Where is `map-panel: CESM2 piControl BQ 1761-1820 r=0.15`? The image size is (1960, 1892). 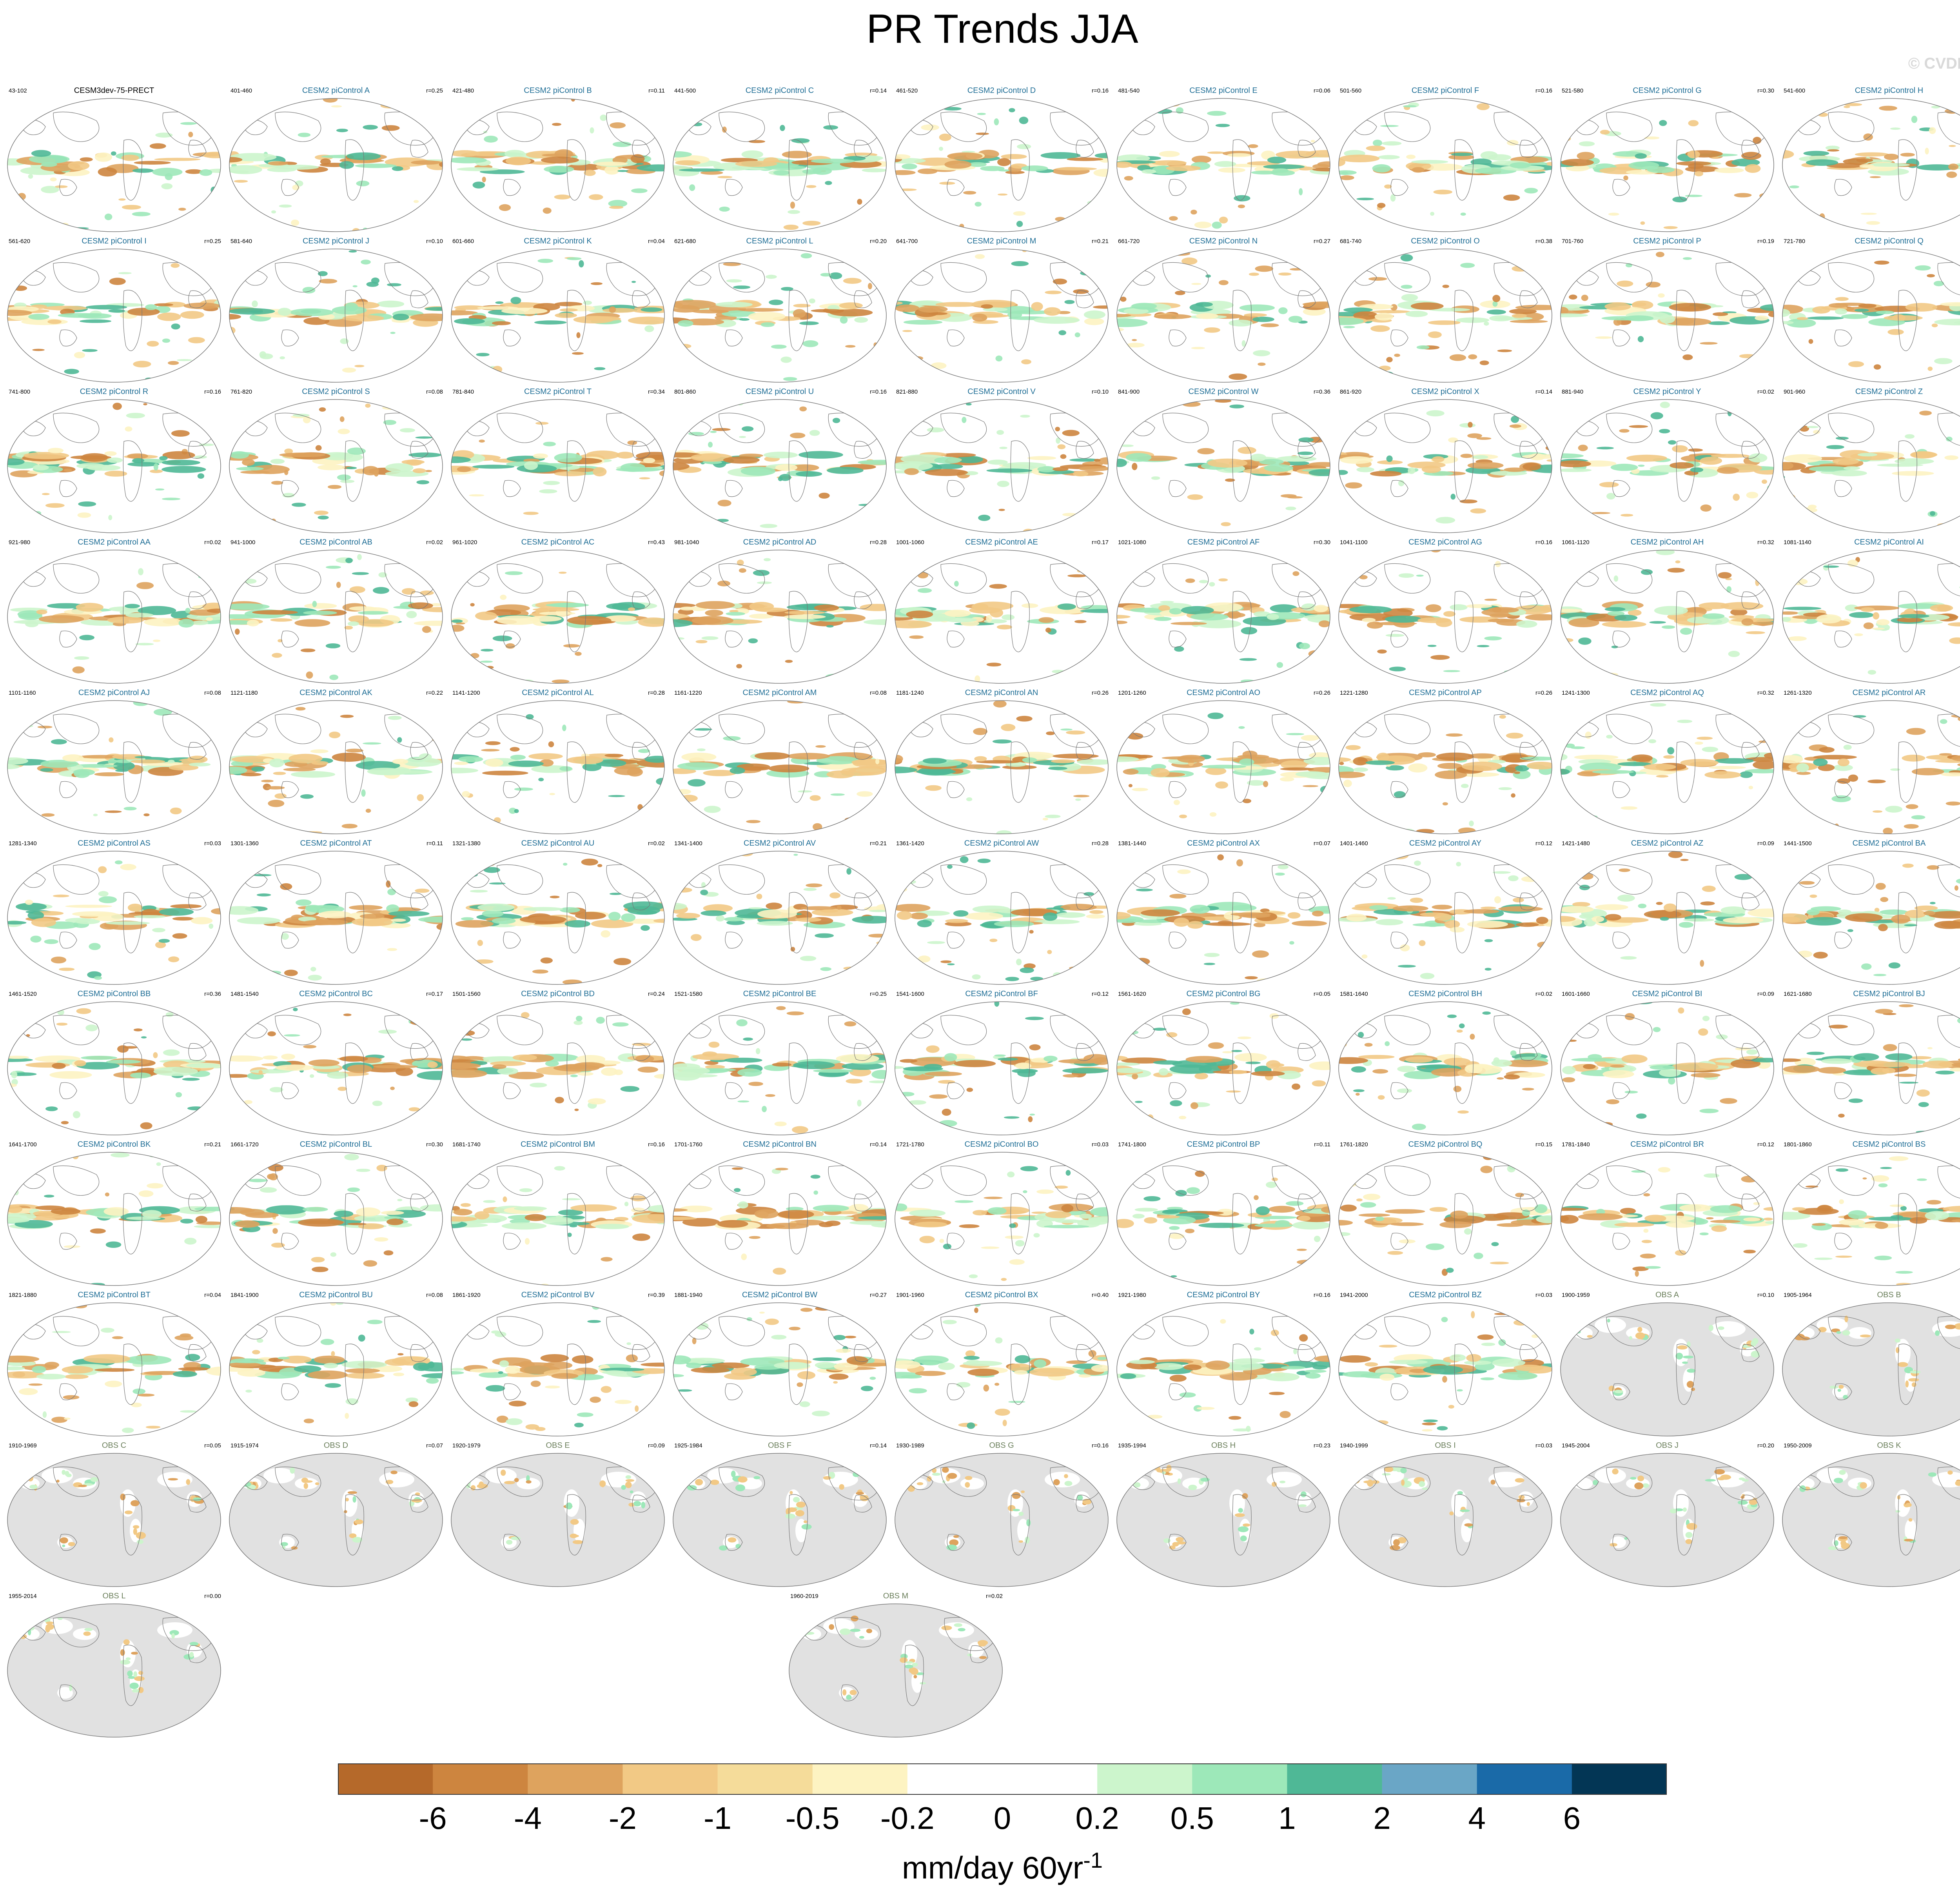 map-panel: CESM2 piControl BQ 1761-1820 r=0.15 is located at coordinates (1445, 1214).